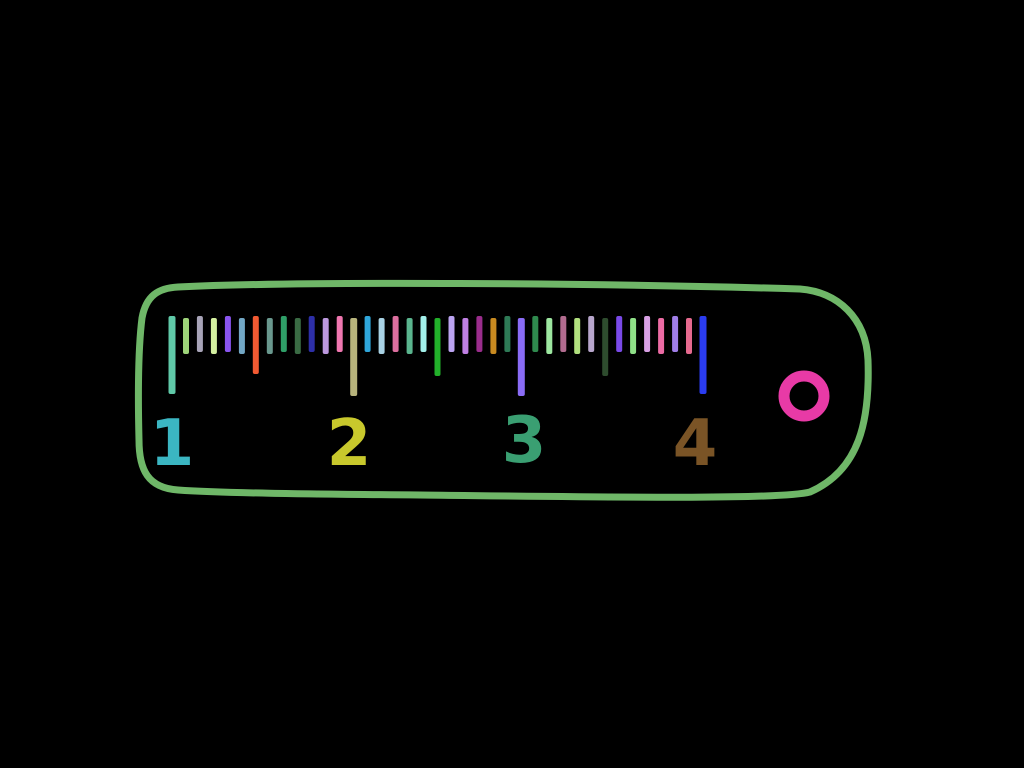 This screenshot has width=1024, height=768. I want to click on ruler-number-4: 4, so click(695, 444).